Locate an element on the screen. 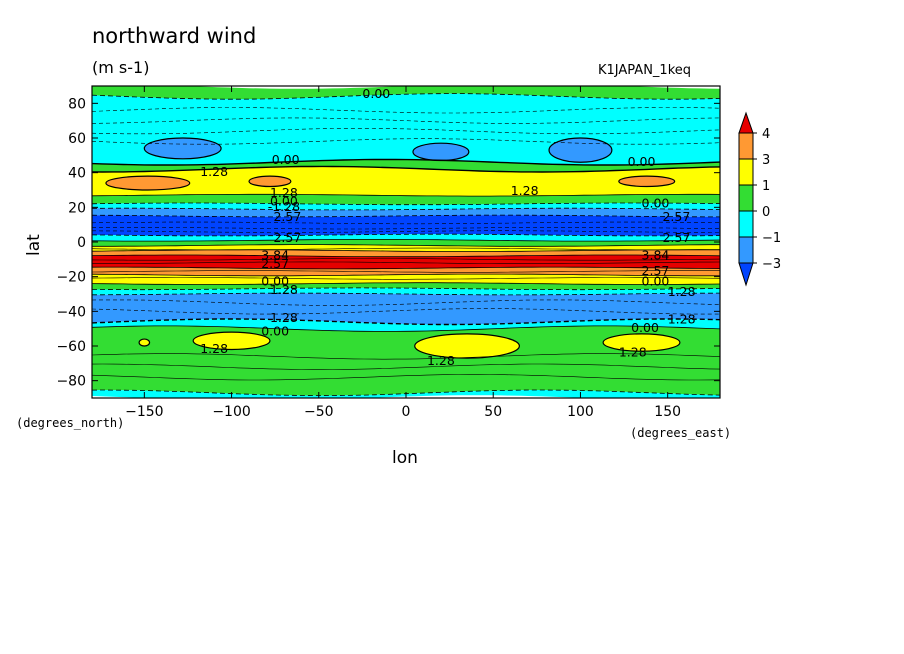  contour-label-7: -1.28 is located at coordinates (284, 206).